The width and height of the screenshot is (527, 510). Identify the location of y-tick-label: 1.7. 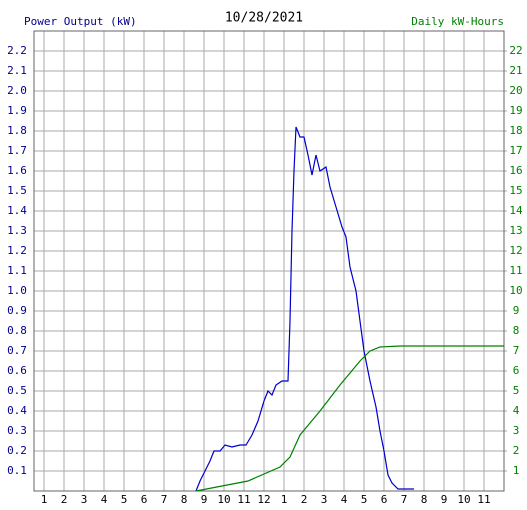
(17, 150).